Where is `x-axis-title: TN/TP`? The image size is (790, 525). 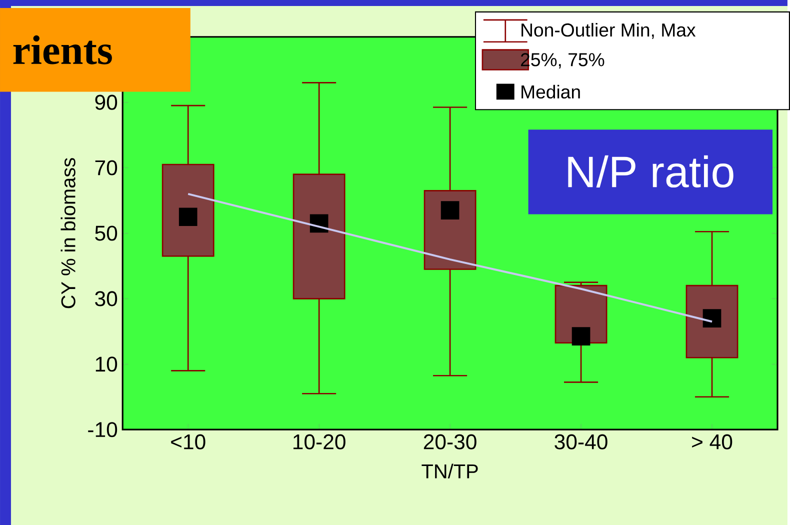 x-axis-title: TN/TP is located at coordinates (450, 471).